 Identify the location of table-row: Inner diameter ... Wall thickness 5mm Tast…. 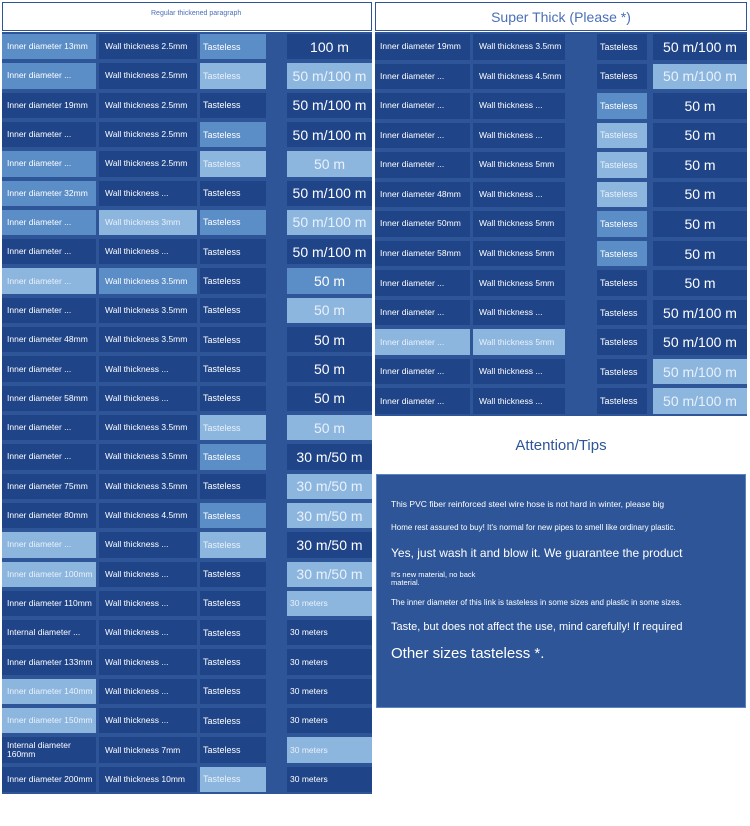
(561, 342).